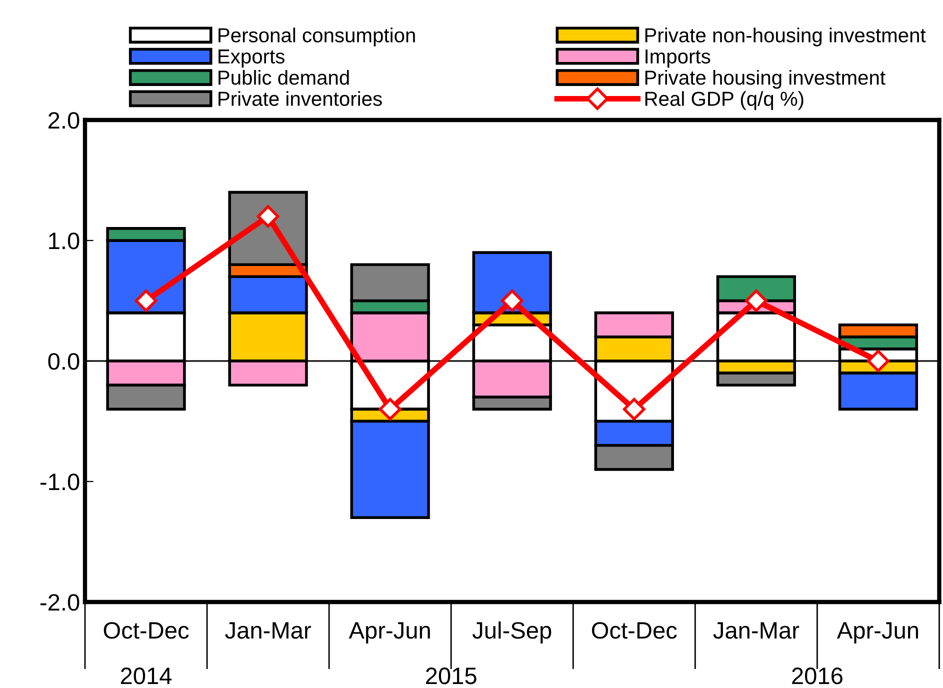  What do you see at coordinates (64, 241) in the screenshot?
I see `y-tick-label: 1.0` at bounding box center [64, 241].